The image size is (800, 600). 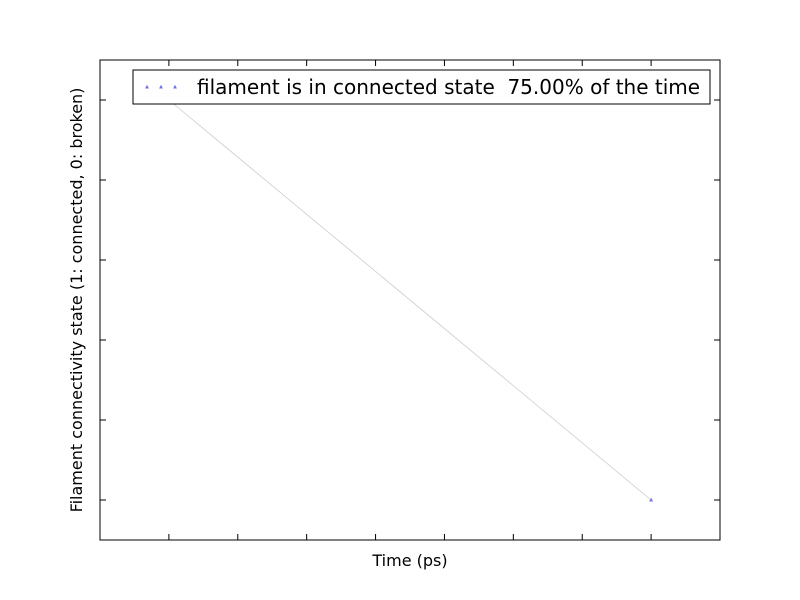 I want to click on data-point, so click(x=651, y=499).